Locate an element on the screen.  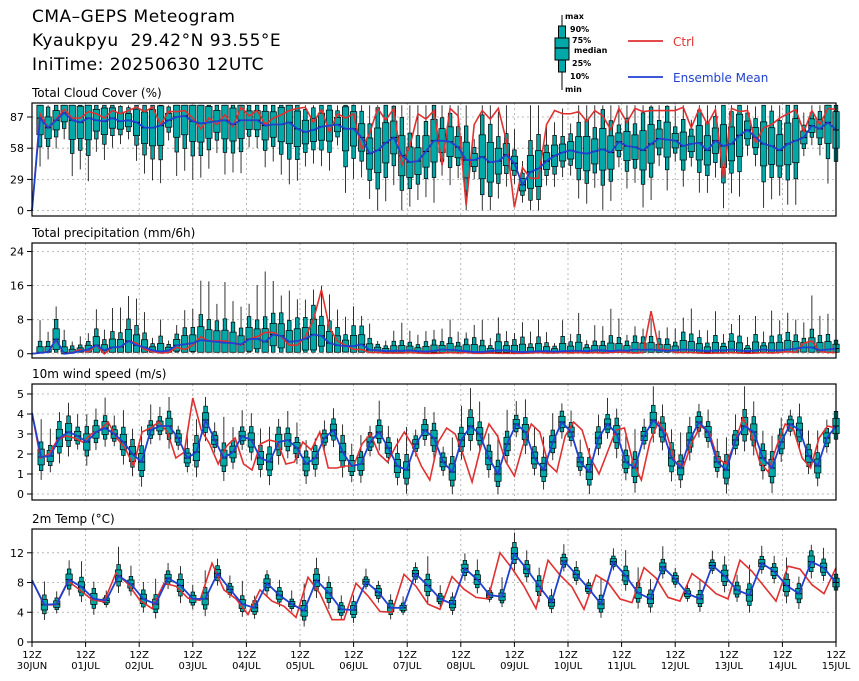
y-tick-label: 3 is located at coordinates (20, 434).